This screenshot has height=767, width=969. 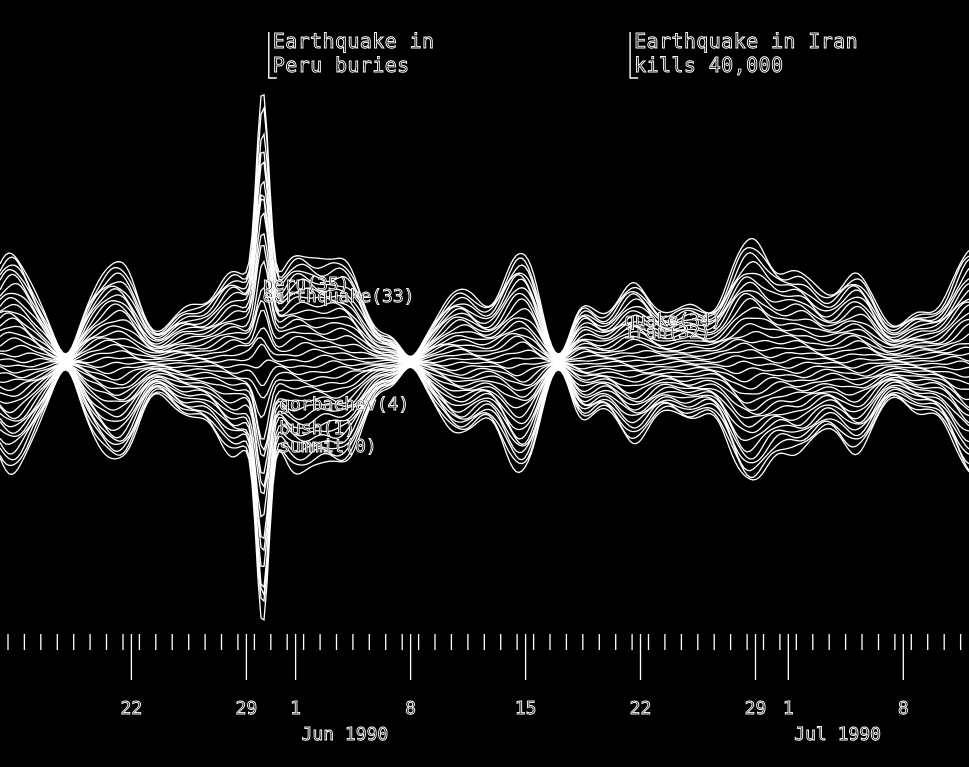 What do you see at coordinates (328, 446) in the screenshot?
I see `term-label: summit(0)` at bounding box center [328, 446].